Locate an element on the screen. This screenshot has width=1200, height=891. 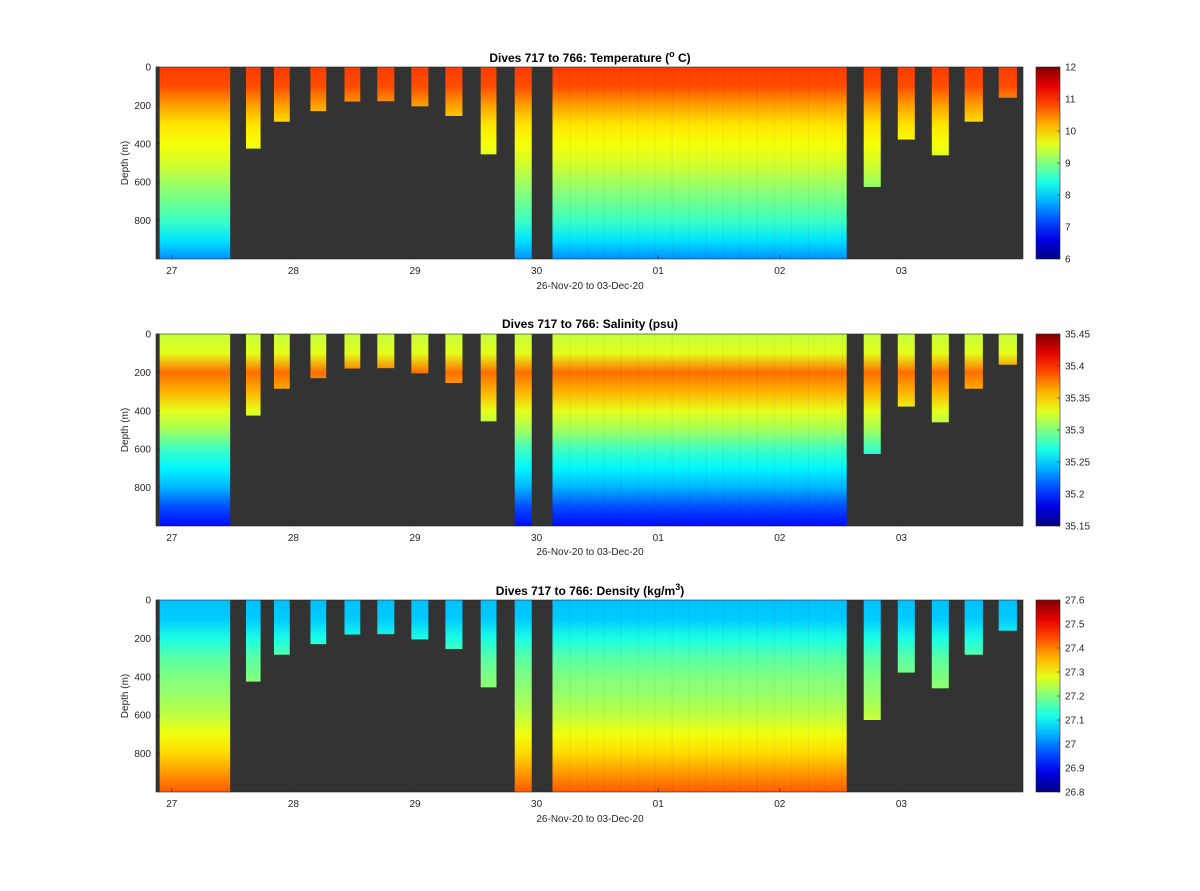
y-tick-label: 800 is located at coordinates (142, 754).